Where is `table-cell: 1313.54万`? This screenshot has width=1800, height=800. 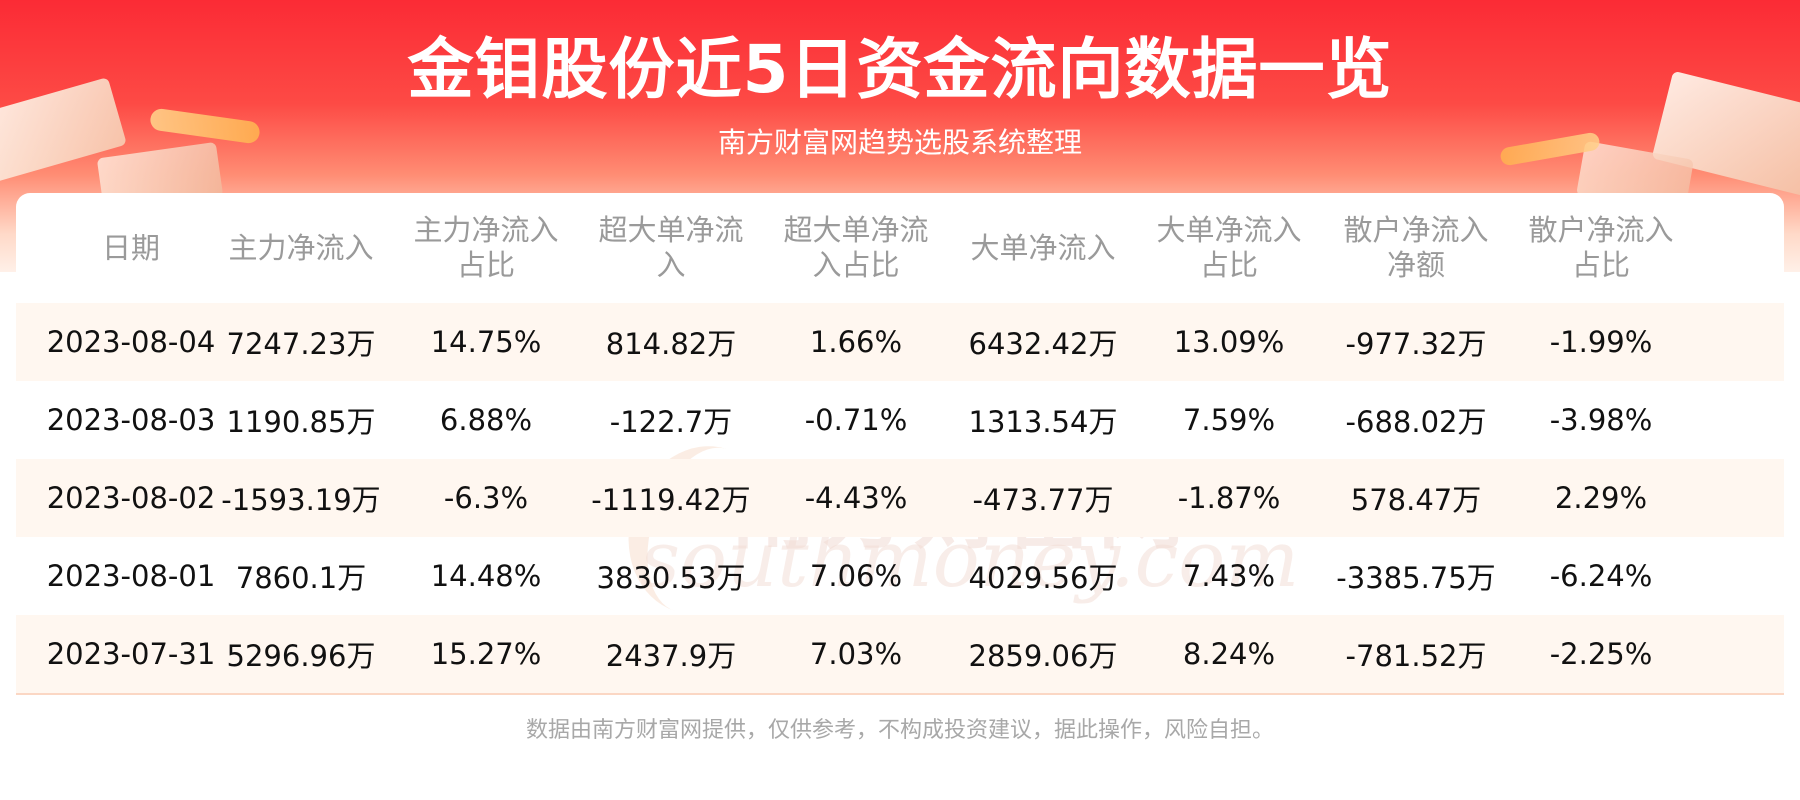
table-cell: 1313.54万 is located at coordinates (1043, 422).